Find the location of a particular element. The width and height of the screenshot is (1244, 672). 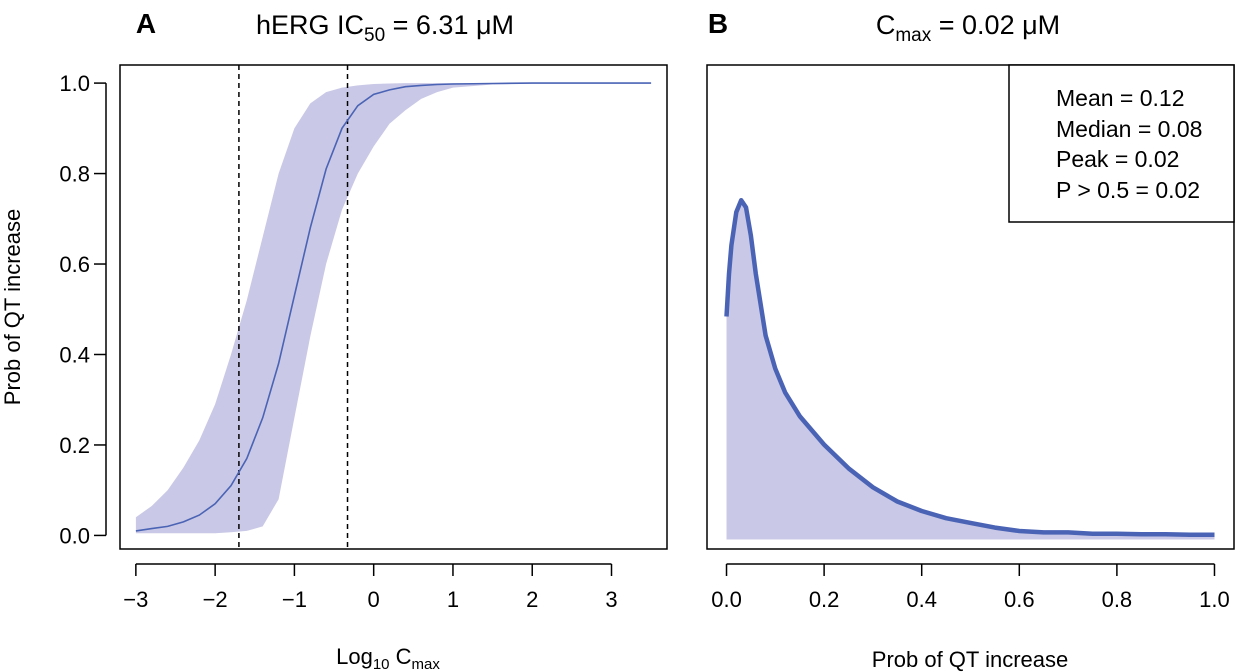

panel-a-title: hERG IC50 = 6.31 μM is located at coordinates (385, 28).